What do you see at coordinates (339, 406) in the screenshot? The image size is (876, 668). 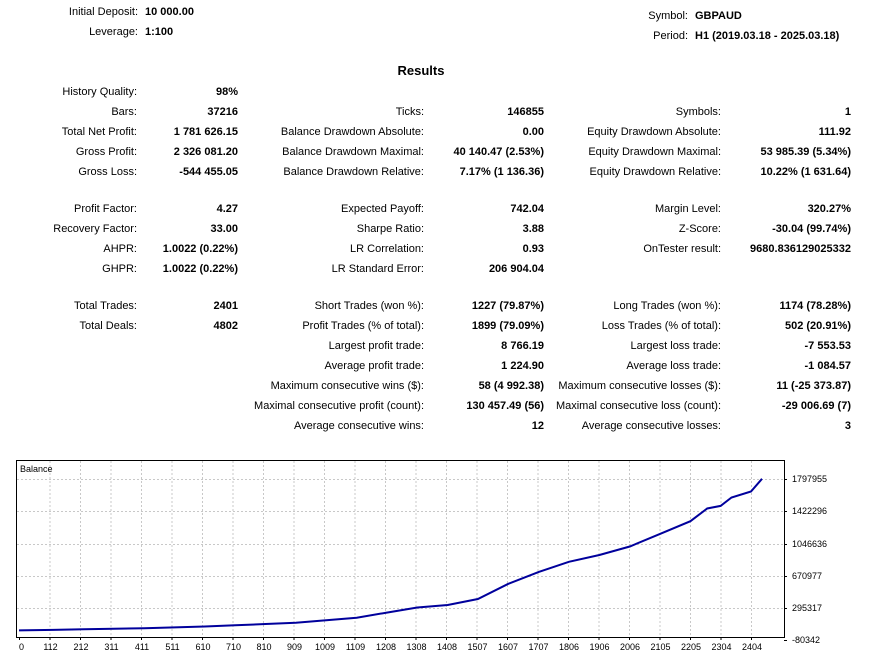 I see `maximal-consec-profit-label: Maximal consecutive profit (count):` at bounding box center [339, 406].